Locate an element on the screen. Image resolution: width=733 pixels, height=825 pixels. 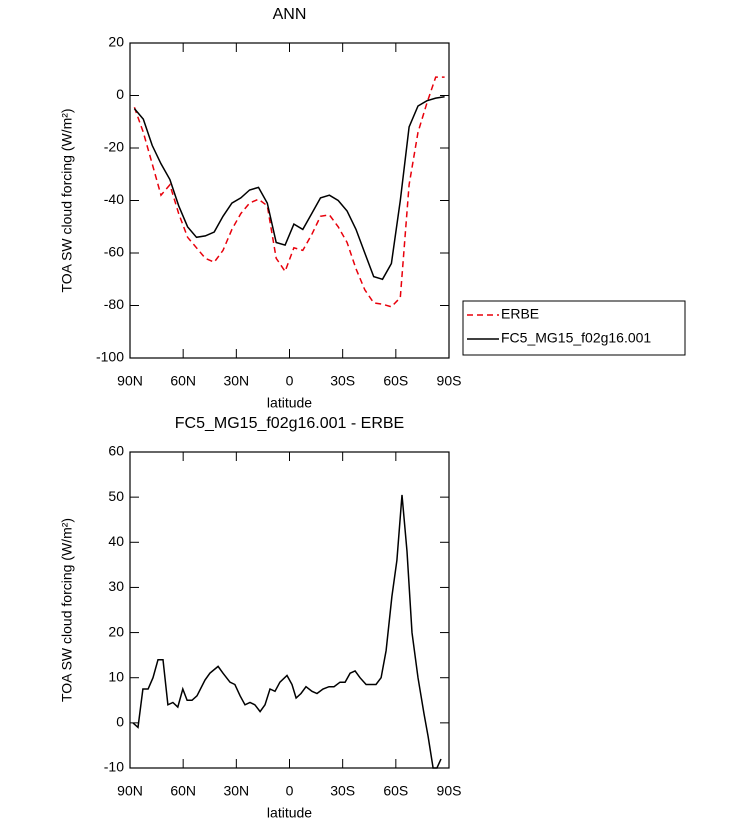
legend-box is located at coordinates (574, 328).